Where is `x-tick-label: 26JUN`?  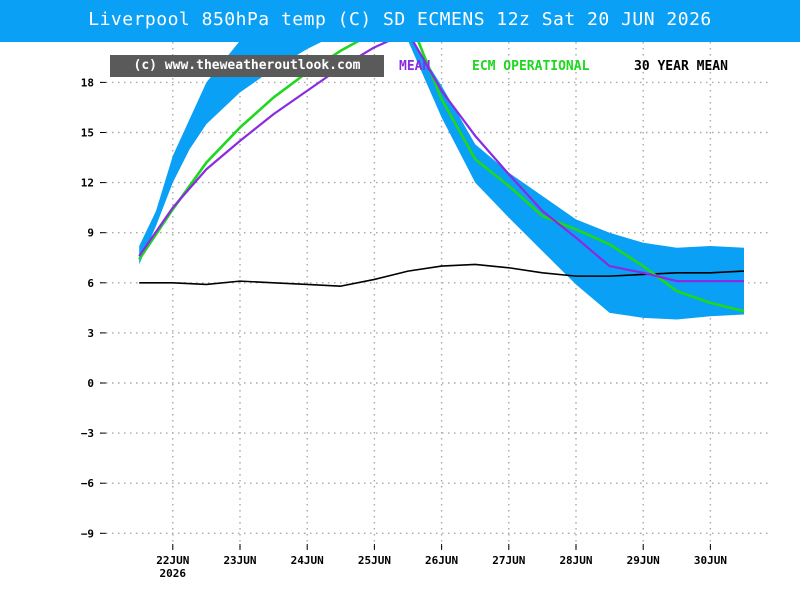
x-tick-label: 26JUN is located at coordinates (441, 560).